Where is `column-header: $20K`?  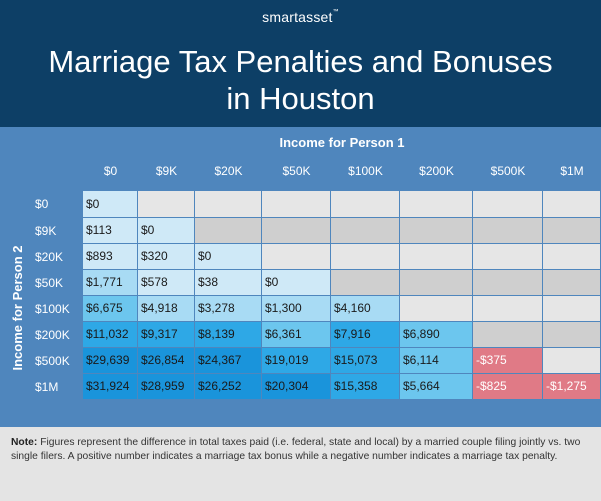
column-header: $20K is located at coordinates (228, 171).